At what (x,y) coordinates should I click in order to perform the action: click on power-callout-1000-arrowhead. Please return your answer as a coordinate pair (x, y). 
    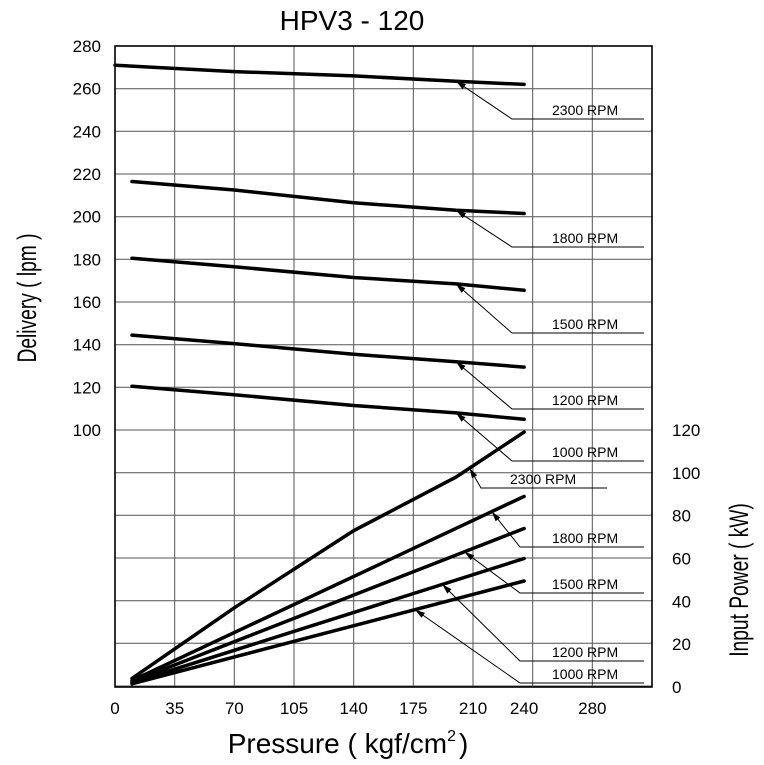
    Looking at the image, I should click on (420, 613).